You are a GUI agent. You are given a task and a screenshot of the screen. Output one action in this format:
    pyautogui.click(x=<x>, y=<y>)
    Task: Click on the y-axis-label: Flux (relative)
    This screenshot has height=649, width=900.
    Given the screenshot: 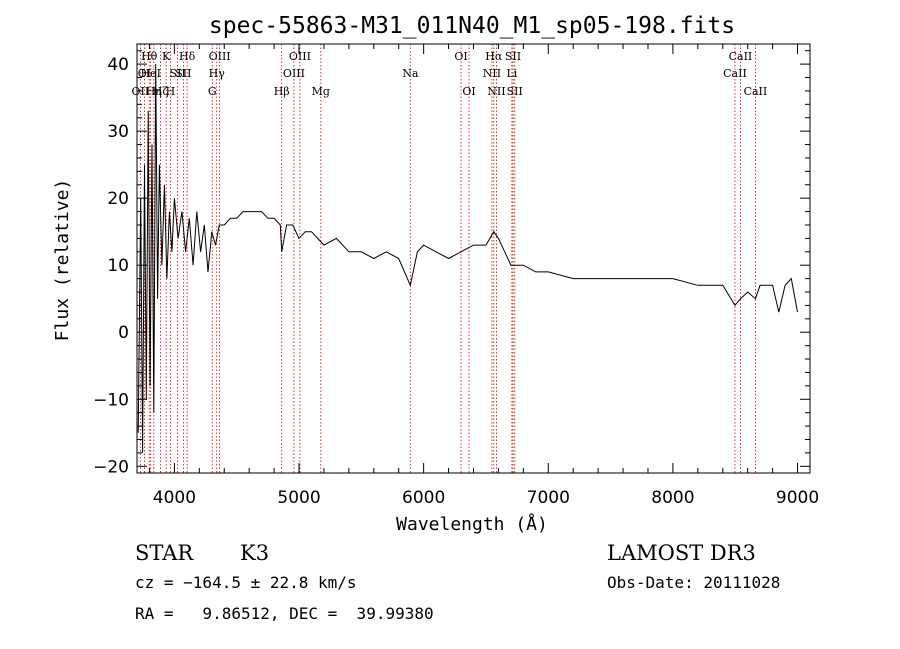 What is the action you would take?
    pyautogui.click(x=62, y=260)
    